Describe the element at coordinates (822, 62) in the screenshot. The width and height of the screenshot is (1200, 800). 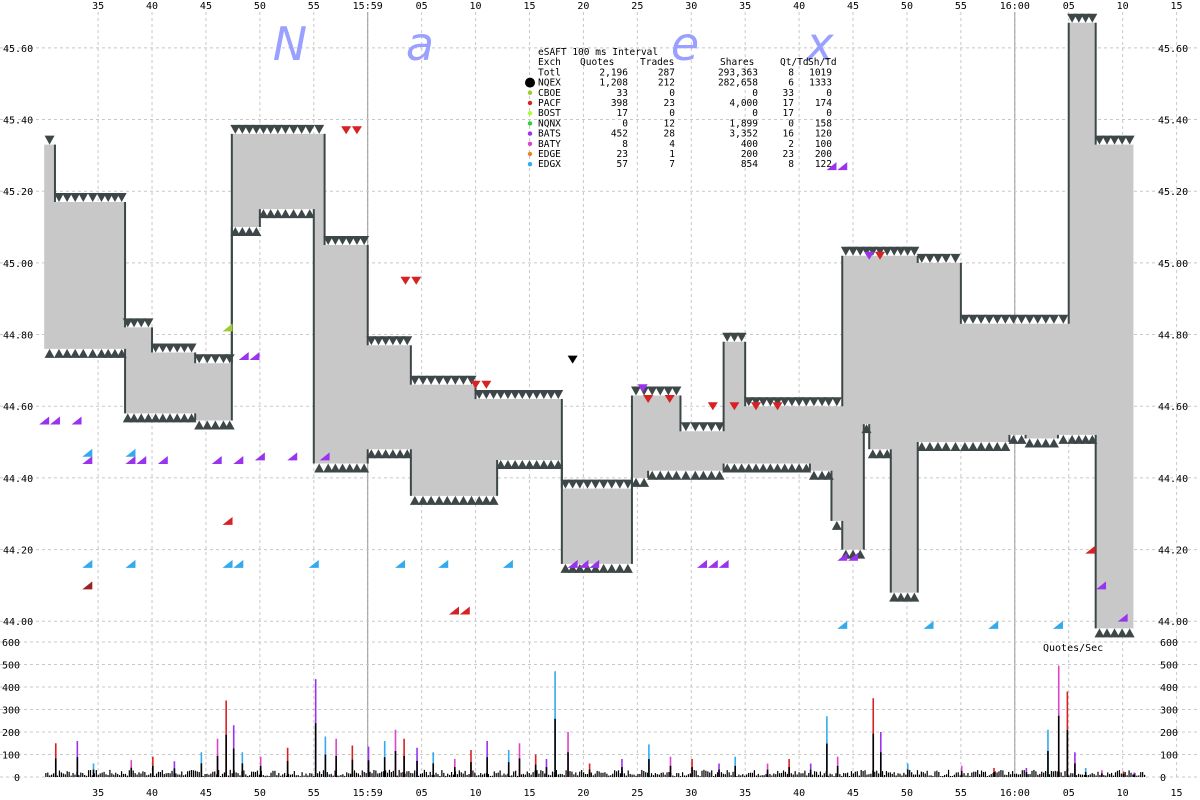
I see `stats-header: Sh/Td` at that location.